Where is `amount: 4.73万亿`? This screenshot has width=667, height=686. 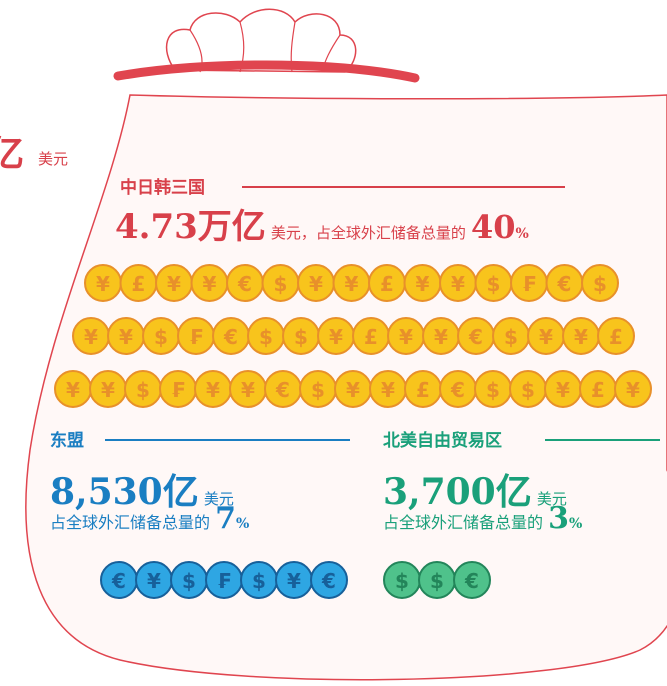 amount: 4.73万亿 is located at coordinates (190, 227).